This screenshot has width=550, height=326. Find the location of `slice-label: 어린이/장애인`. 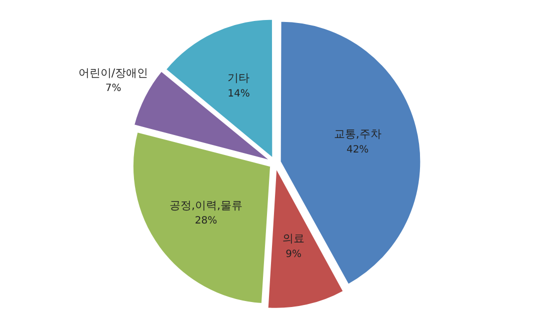

slice-label: 어린이/장애인 is located at coordinates (113, 73).